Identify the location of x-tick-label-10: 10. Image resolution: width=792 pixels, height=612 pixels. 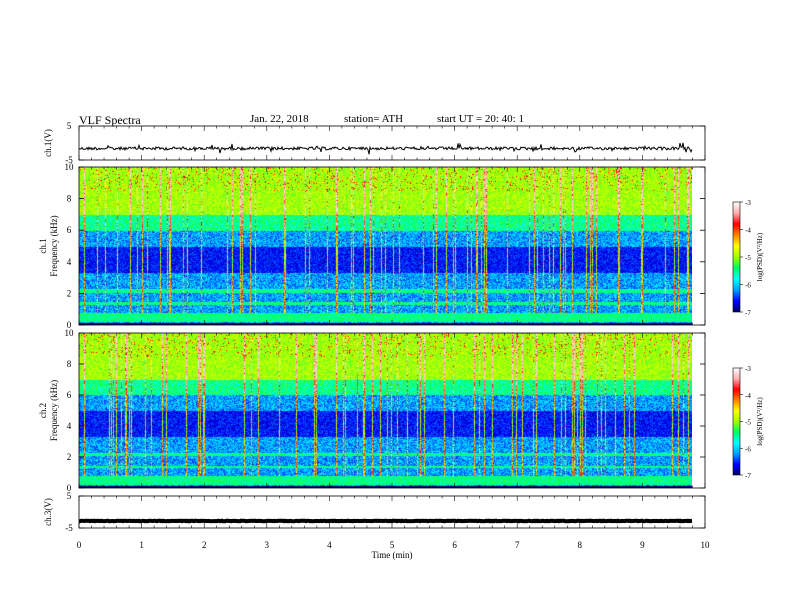
(706, 545).